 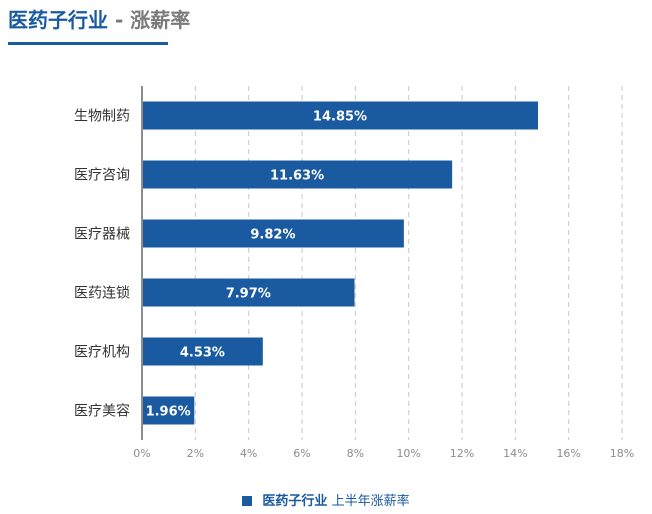 I want to click on title-underline, so click(x=88, y=43).